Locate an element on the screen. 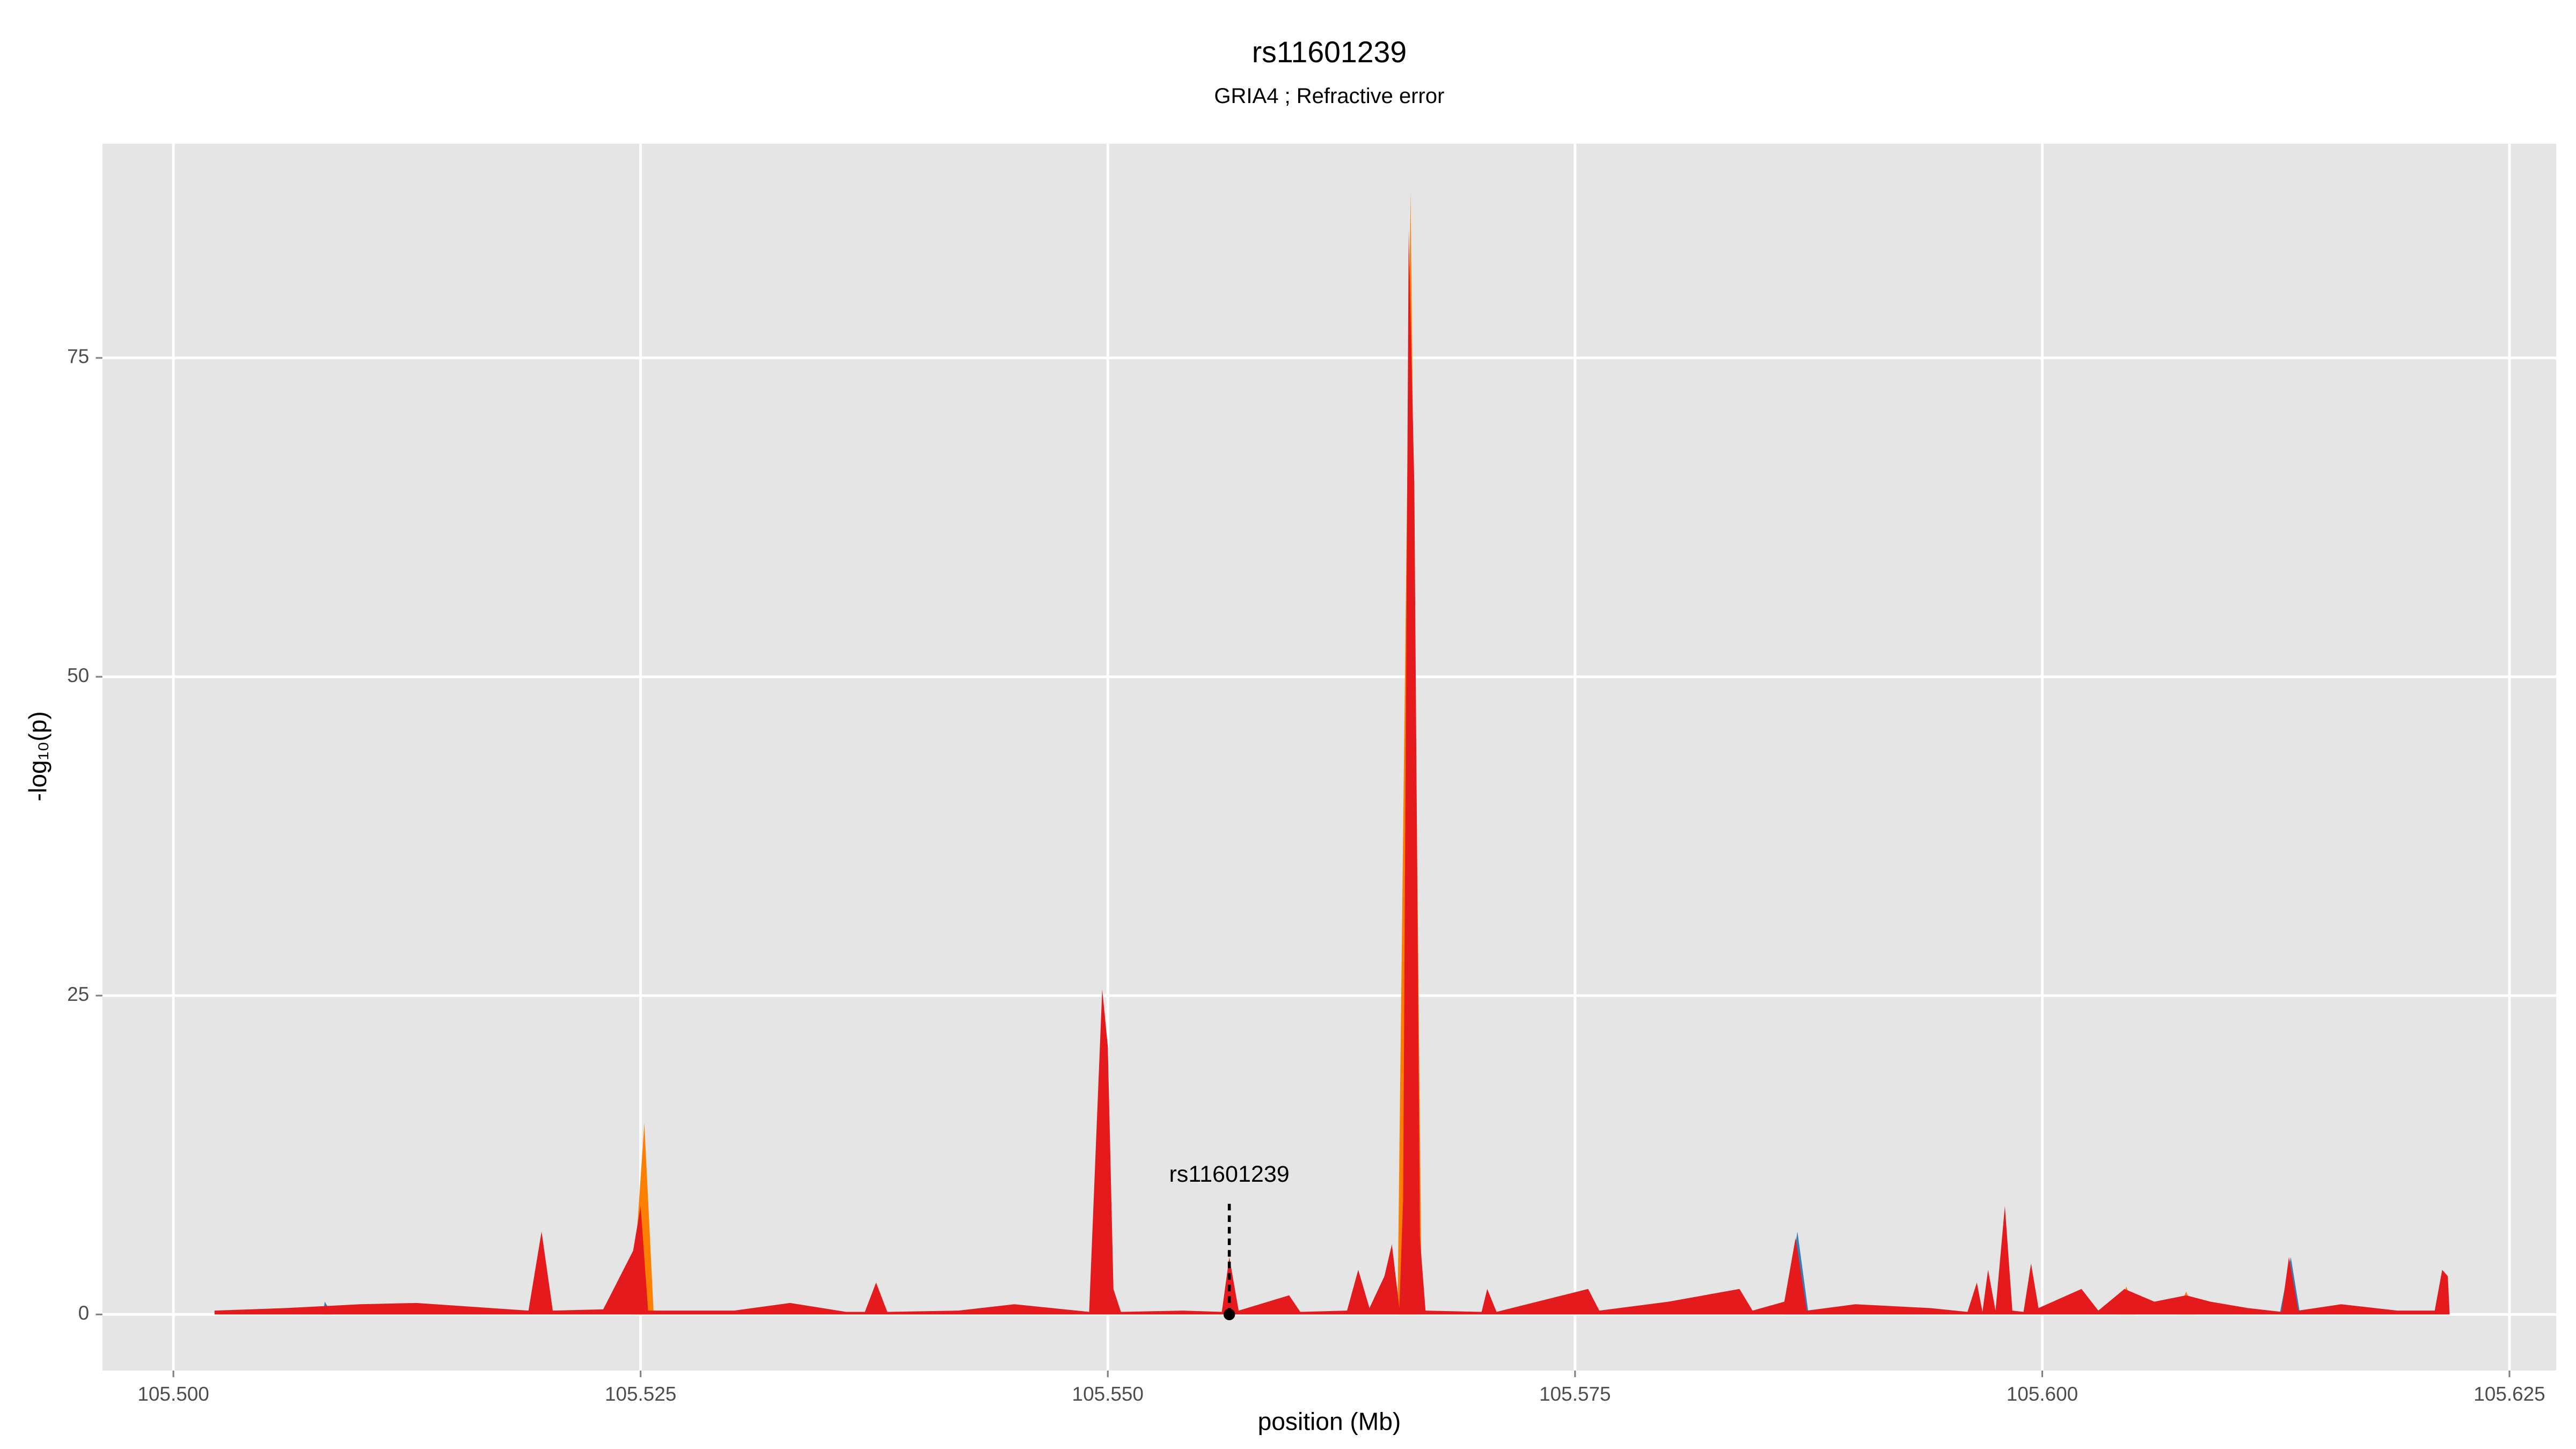 This screenshot has width=2576, height=1449. annotation-label: rs11601239 is located at coordinates (1229, 1174).